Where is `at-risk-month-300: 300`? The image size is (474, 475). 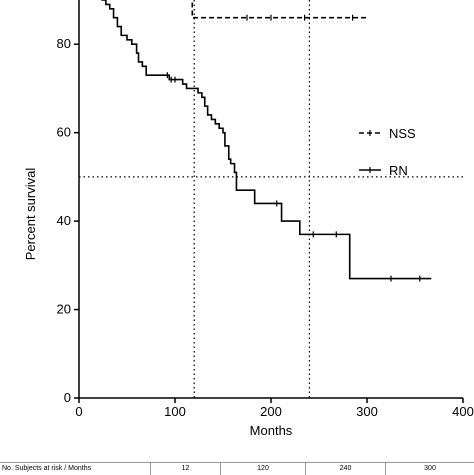
at-risk-month-300: 300 is located at coordinates (429, 469).